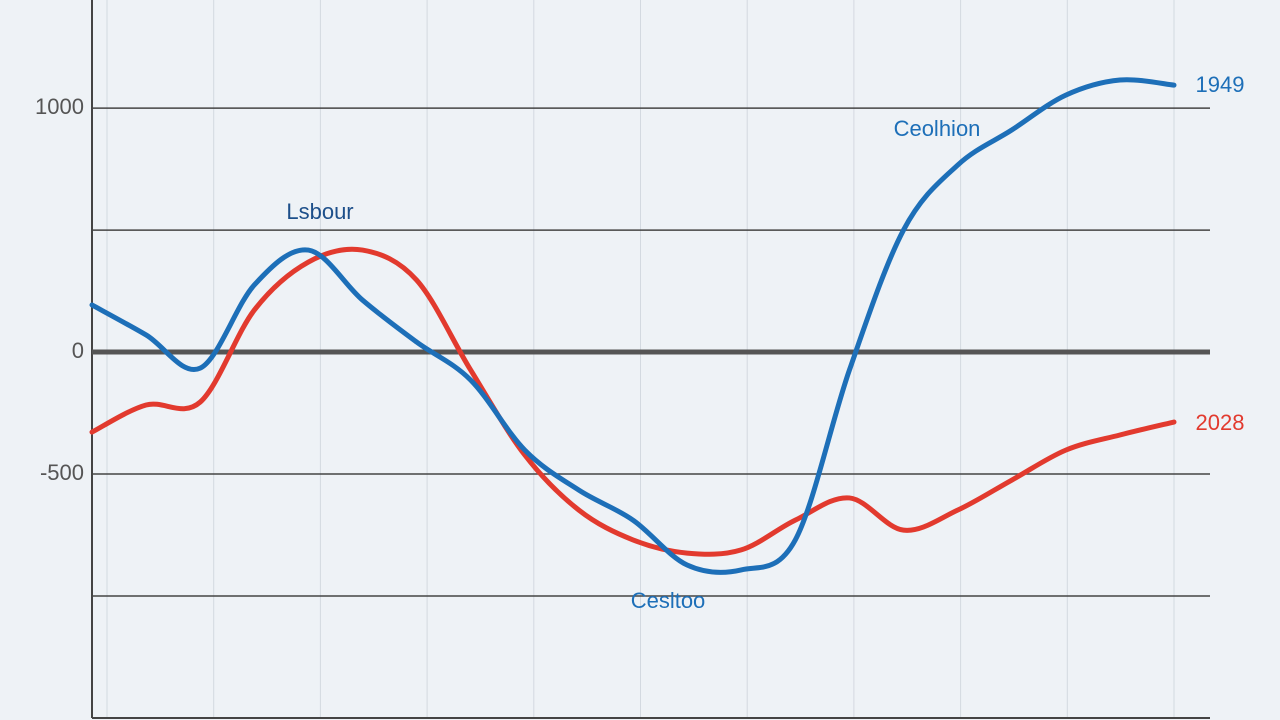  I want to click on y-tick-label: -500, so click(62, 472).